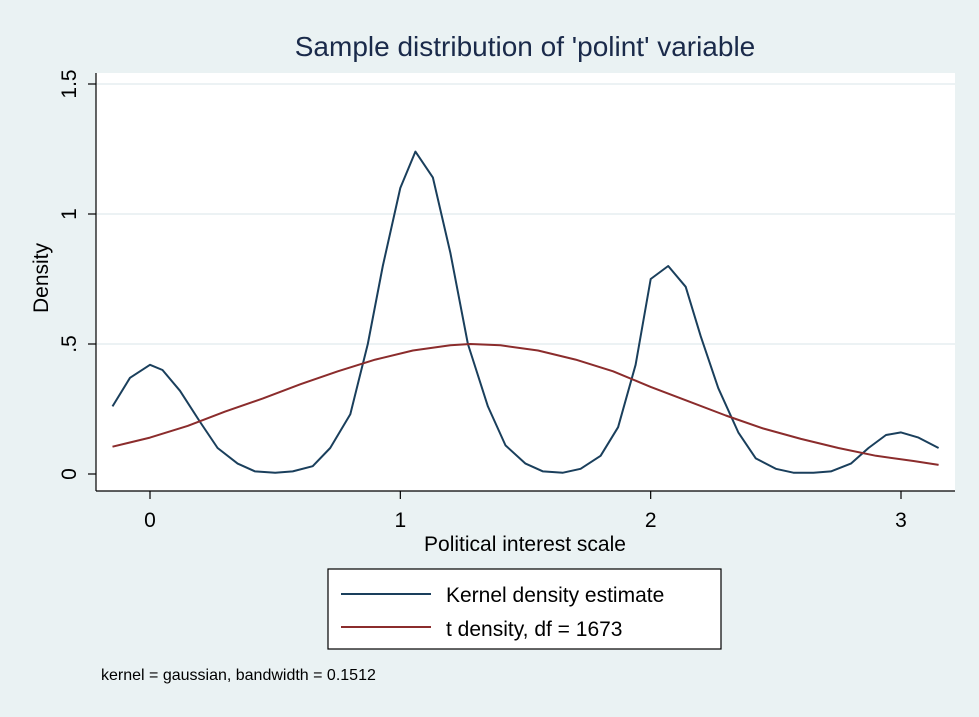 The image size is (979, 717). What do you see at coordinates (69, 214) in the screenshot?
I see `y-tick-label: 1` at bounding box center [69, 214].